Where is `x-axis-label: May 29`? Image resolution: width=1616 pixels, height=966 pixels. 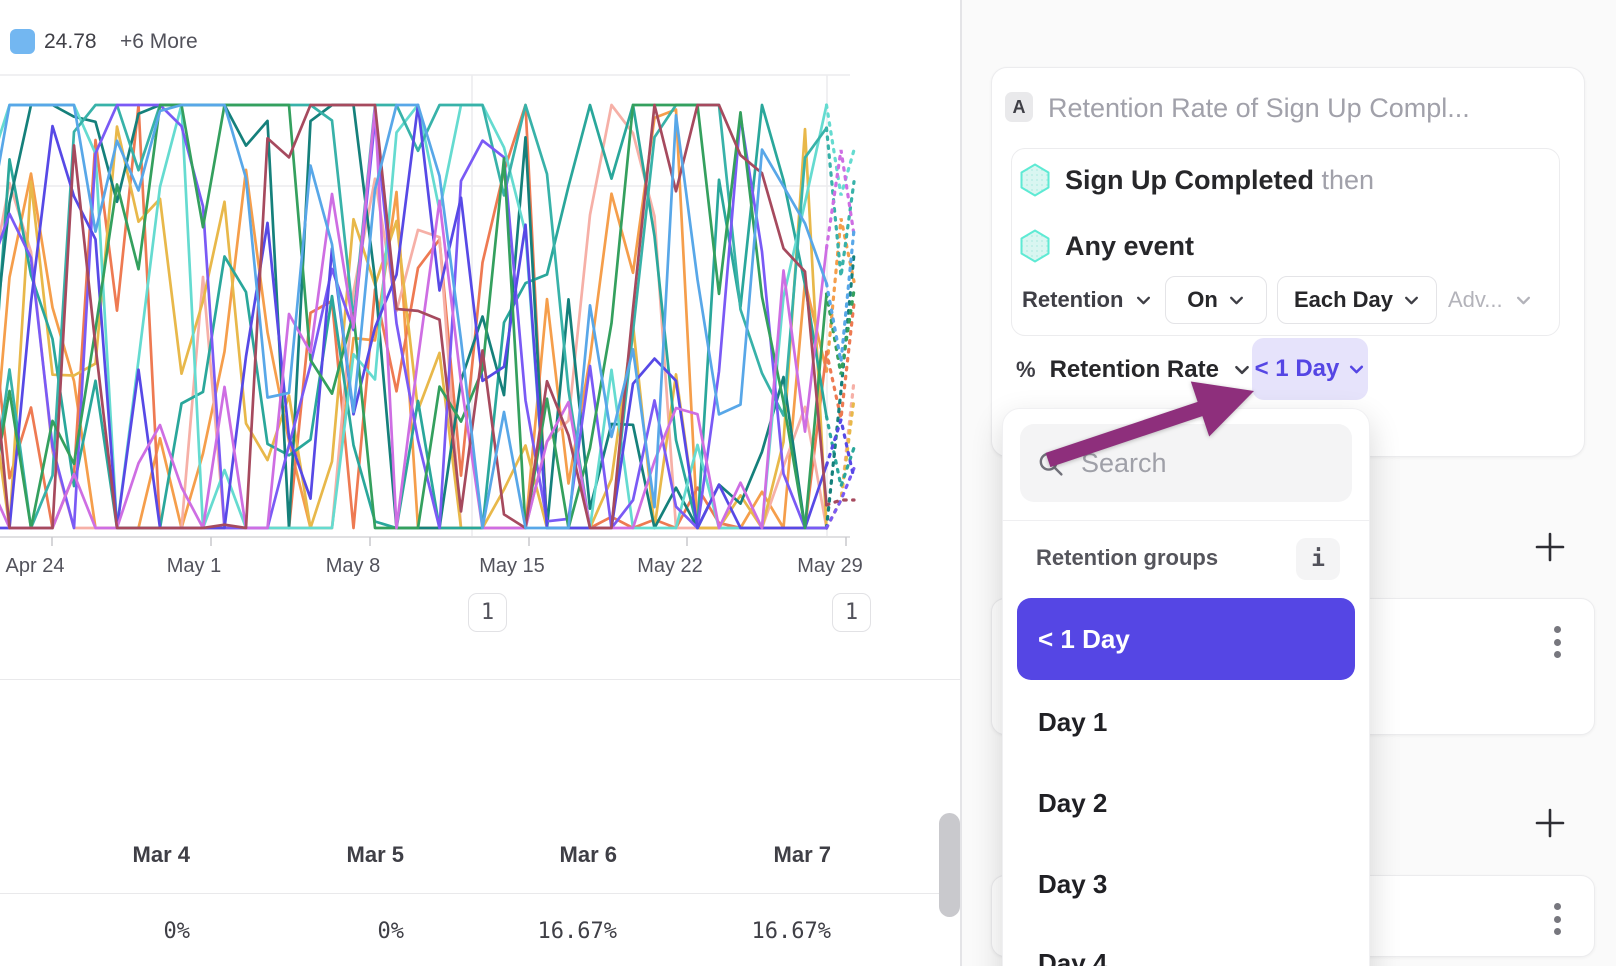 x-axis-label: May 29 is located at coordinates (830, 566).